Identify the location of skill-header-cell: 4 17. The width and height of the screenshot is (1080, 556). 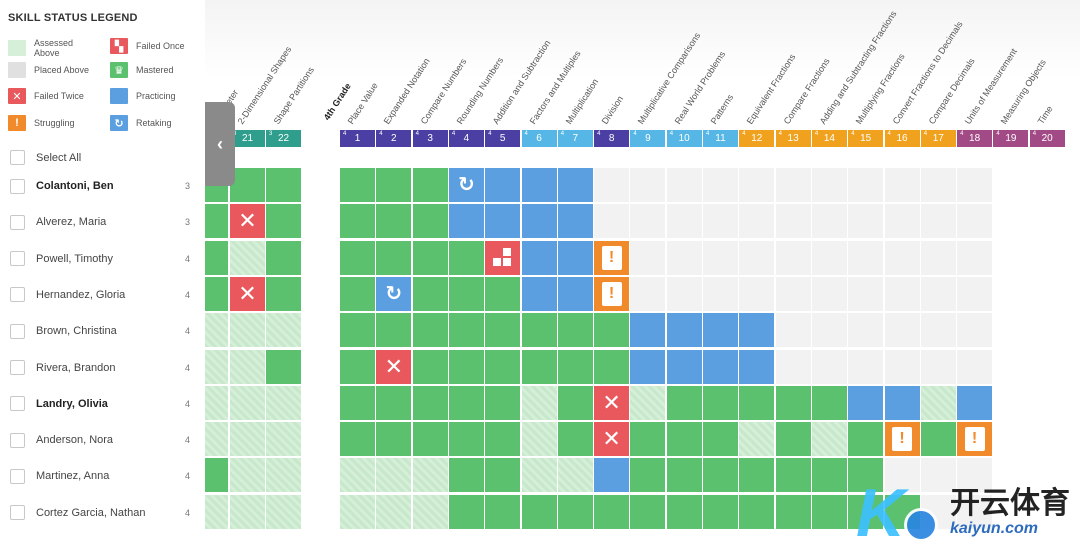
(938, 138).